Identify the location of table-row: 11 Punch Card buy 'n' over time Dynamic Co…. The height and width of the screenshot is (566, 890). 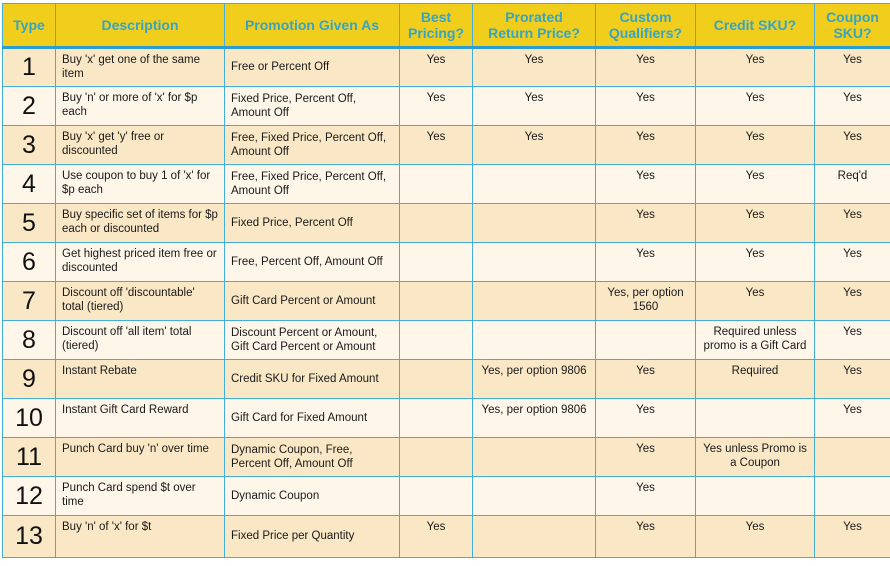
(446, 457).